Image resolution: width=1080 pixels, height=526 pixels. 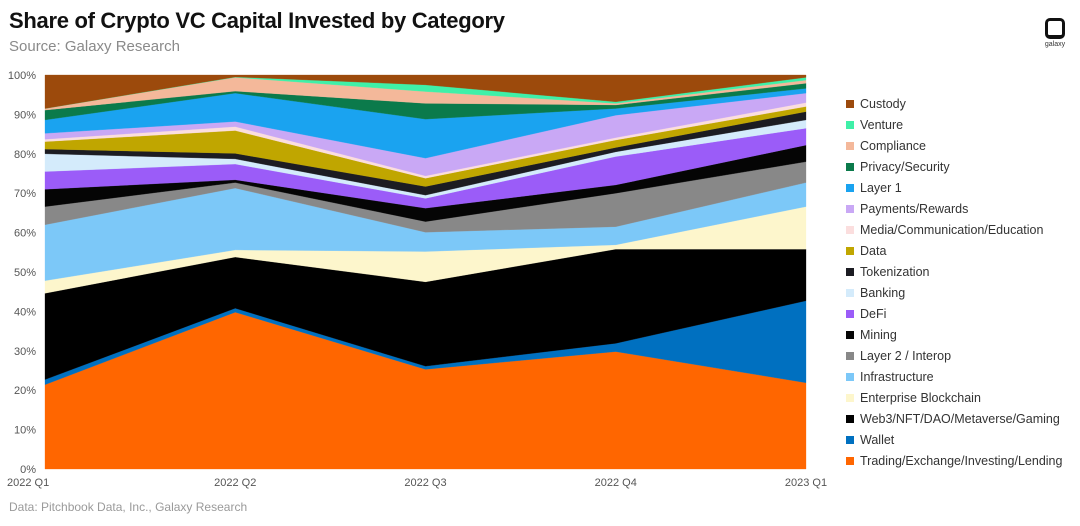 What do you see at coordinates (954, 313) in the screenshot?
I see `legend-item: DeFi` at bounding box center [954, 313].